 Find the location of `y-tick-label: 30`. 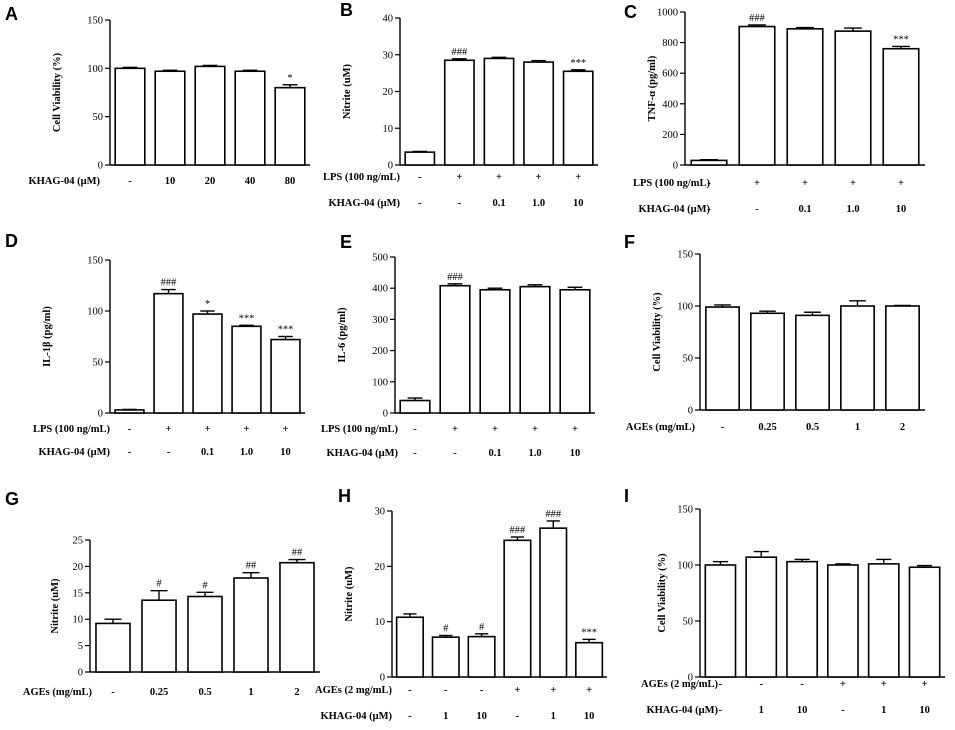

y-tick-label: 30 is located at coordinates (380, 512).